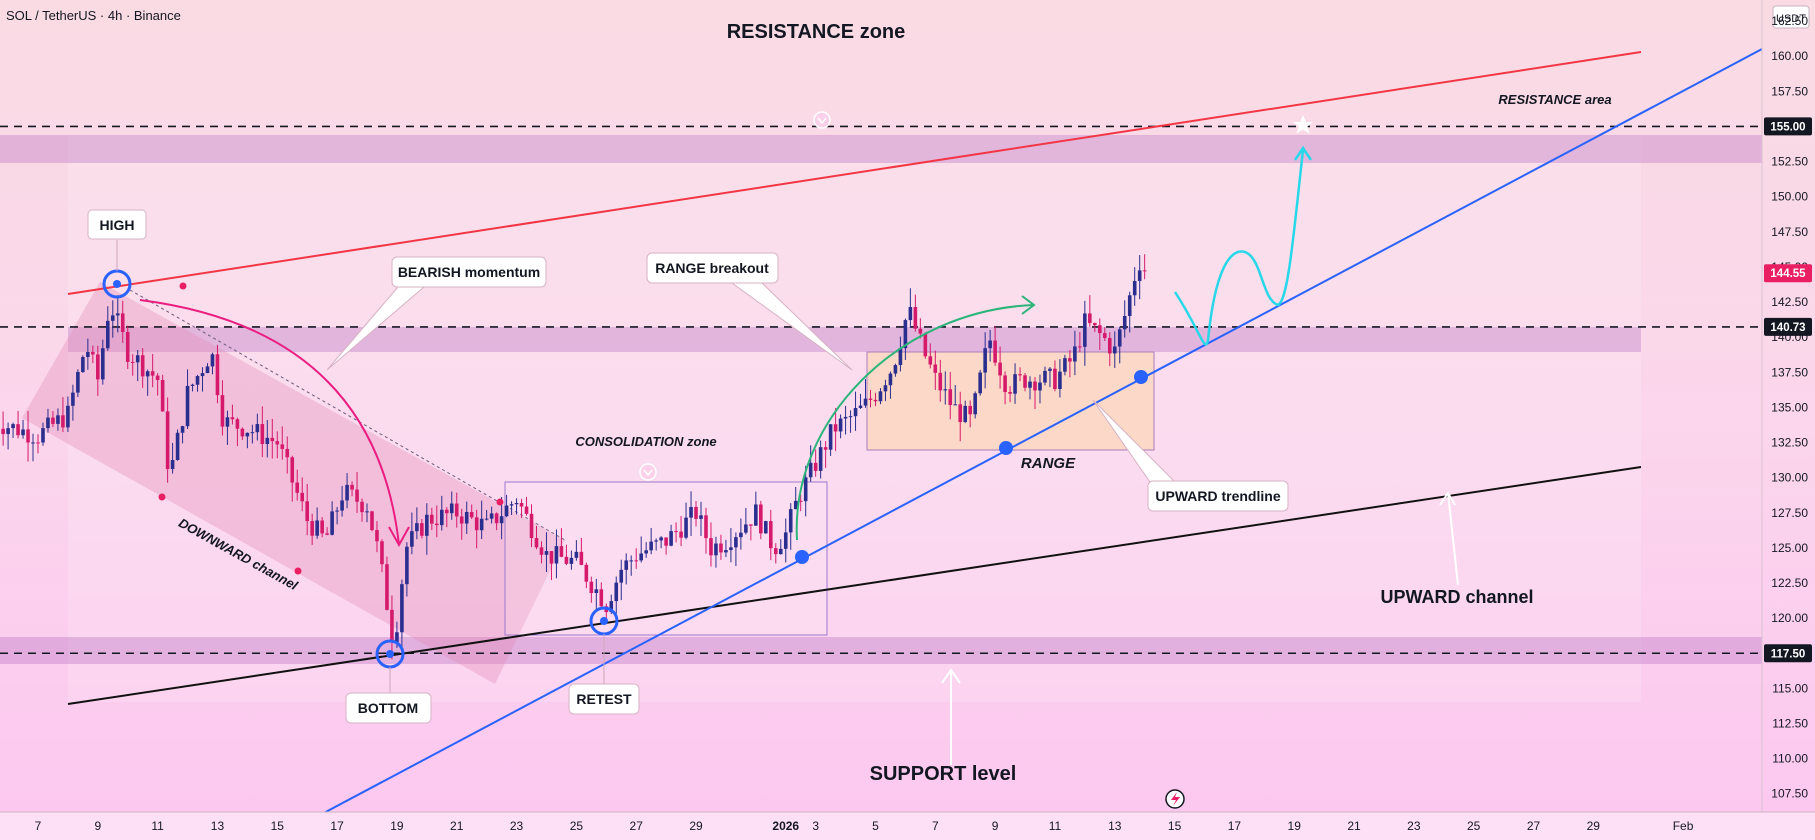 Image resolution: width=1815 pixels, height=840 pixels. I want to click on retest-dot-icon, so click(604, 621).